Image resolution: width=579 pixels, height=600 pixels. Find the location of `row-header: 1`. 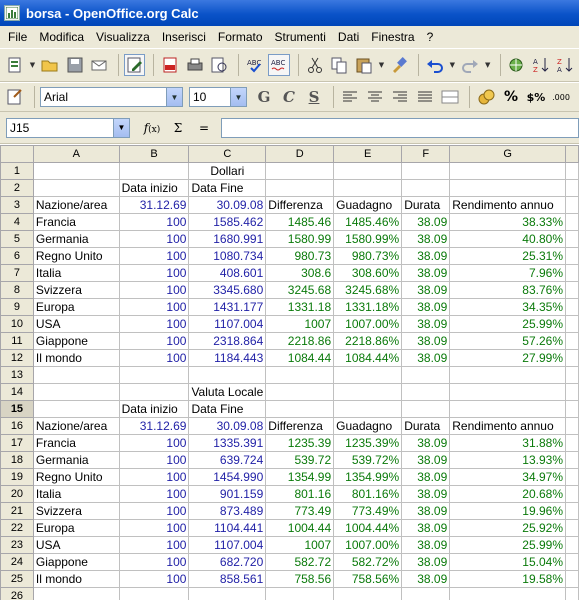

row-header: 1 is located at coordinates (17, 171).